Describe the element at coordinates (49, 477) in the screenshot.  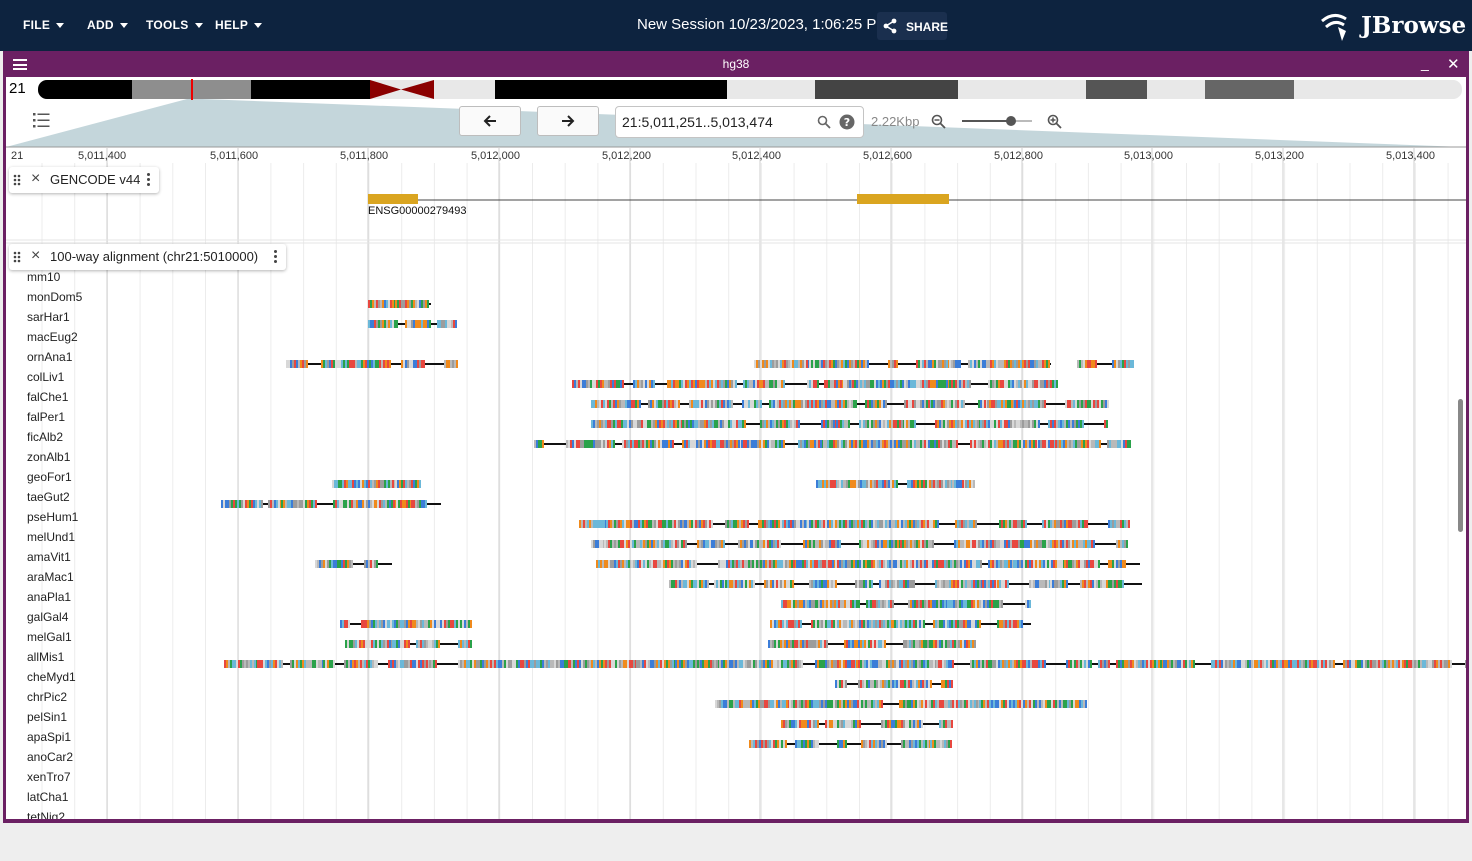
I see `species-label: geoFor1` at that location.